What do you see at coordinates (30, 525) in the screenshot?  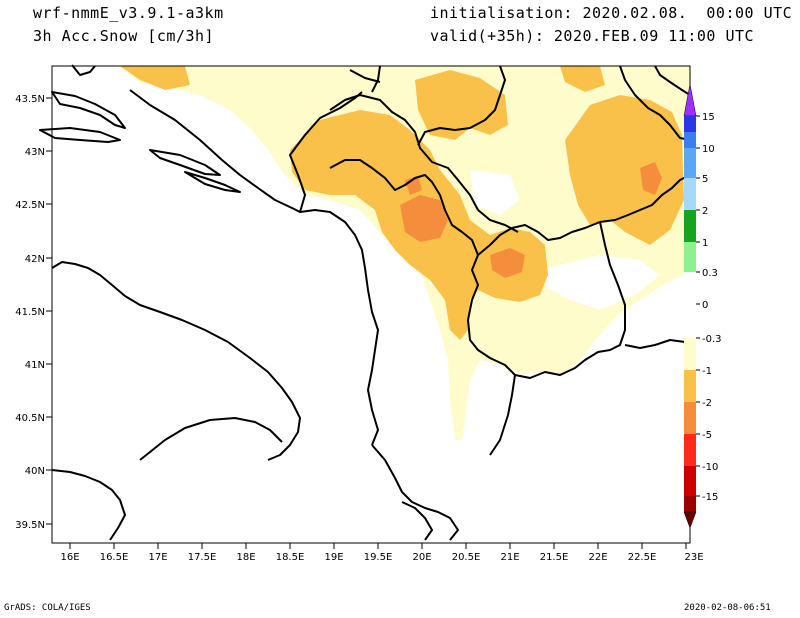 I see `lat-label: 39.5N` at bounding box center [30, 525].